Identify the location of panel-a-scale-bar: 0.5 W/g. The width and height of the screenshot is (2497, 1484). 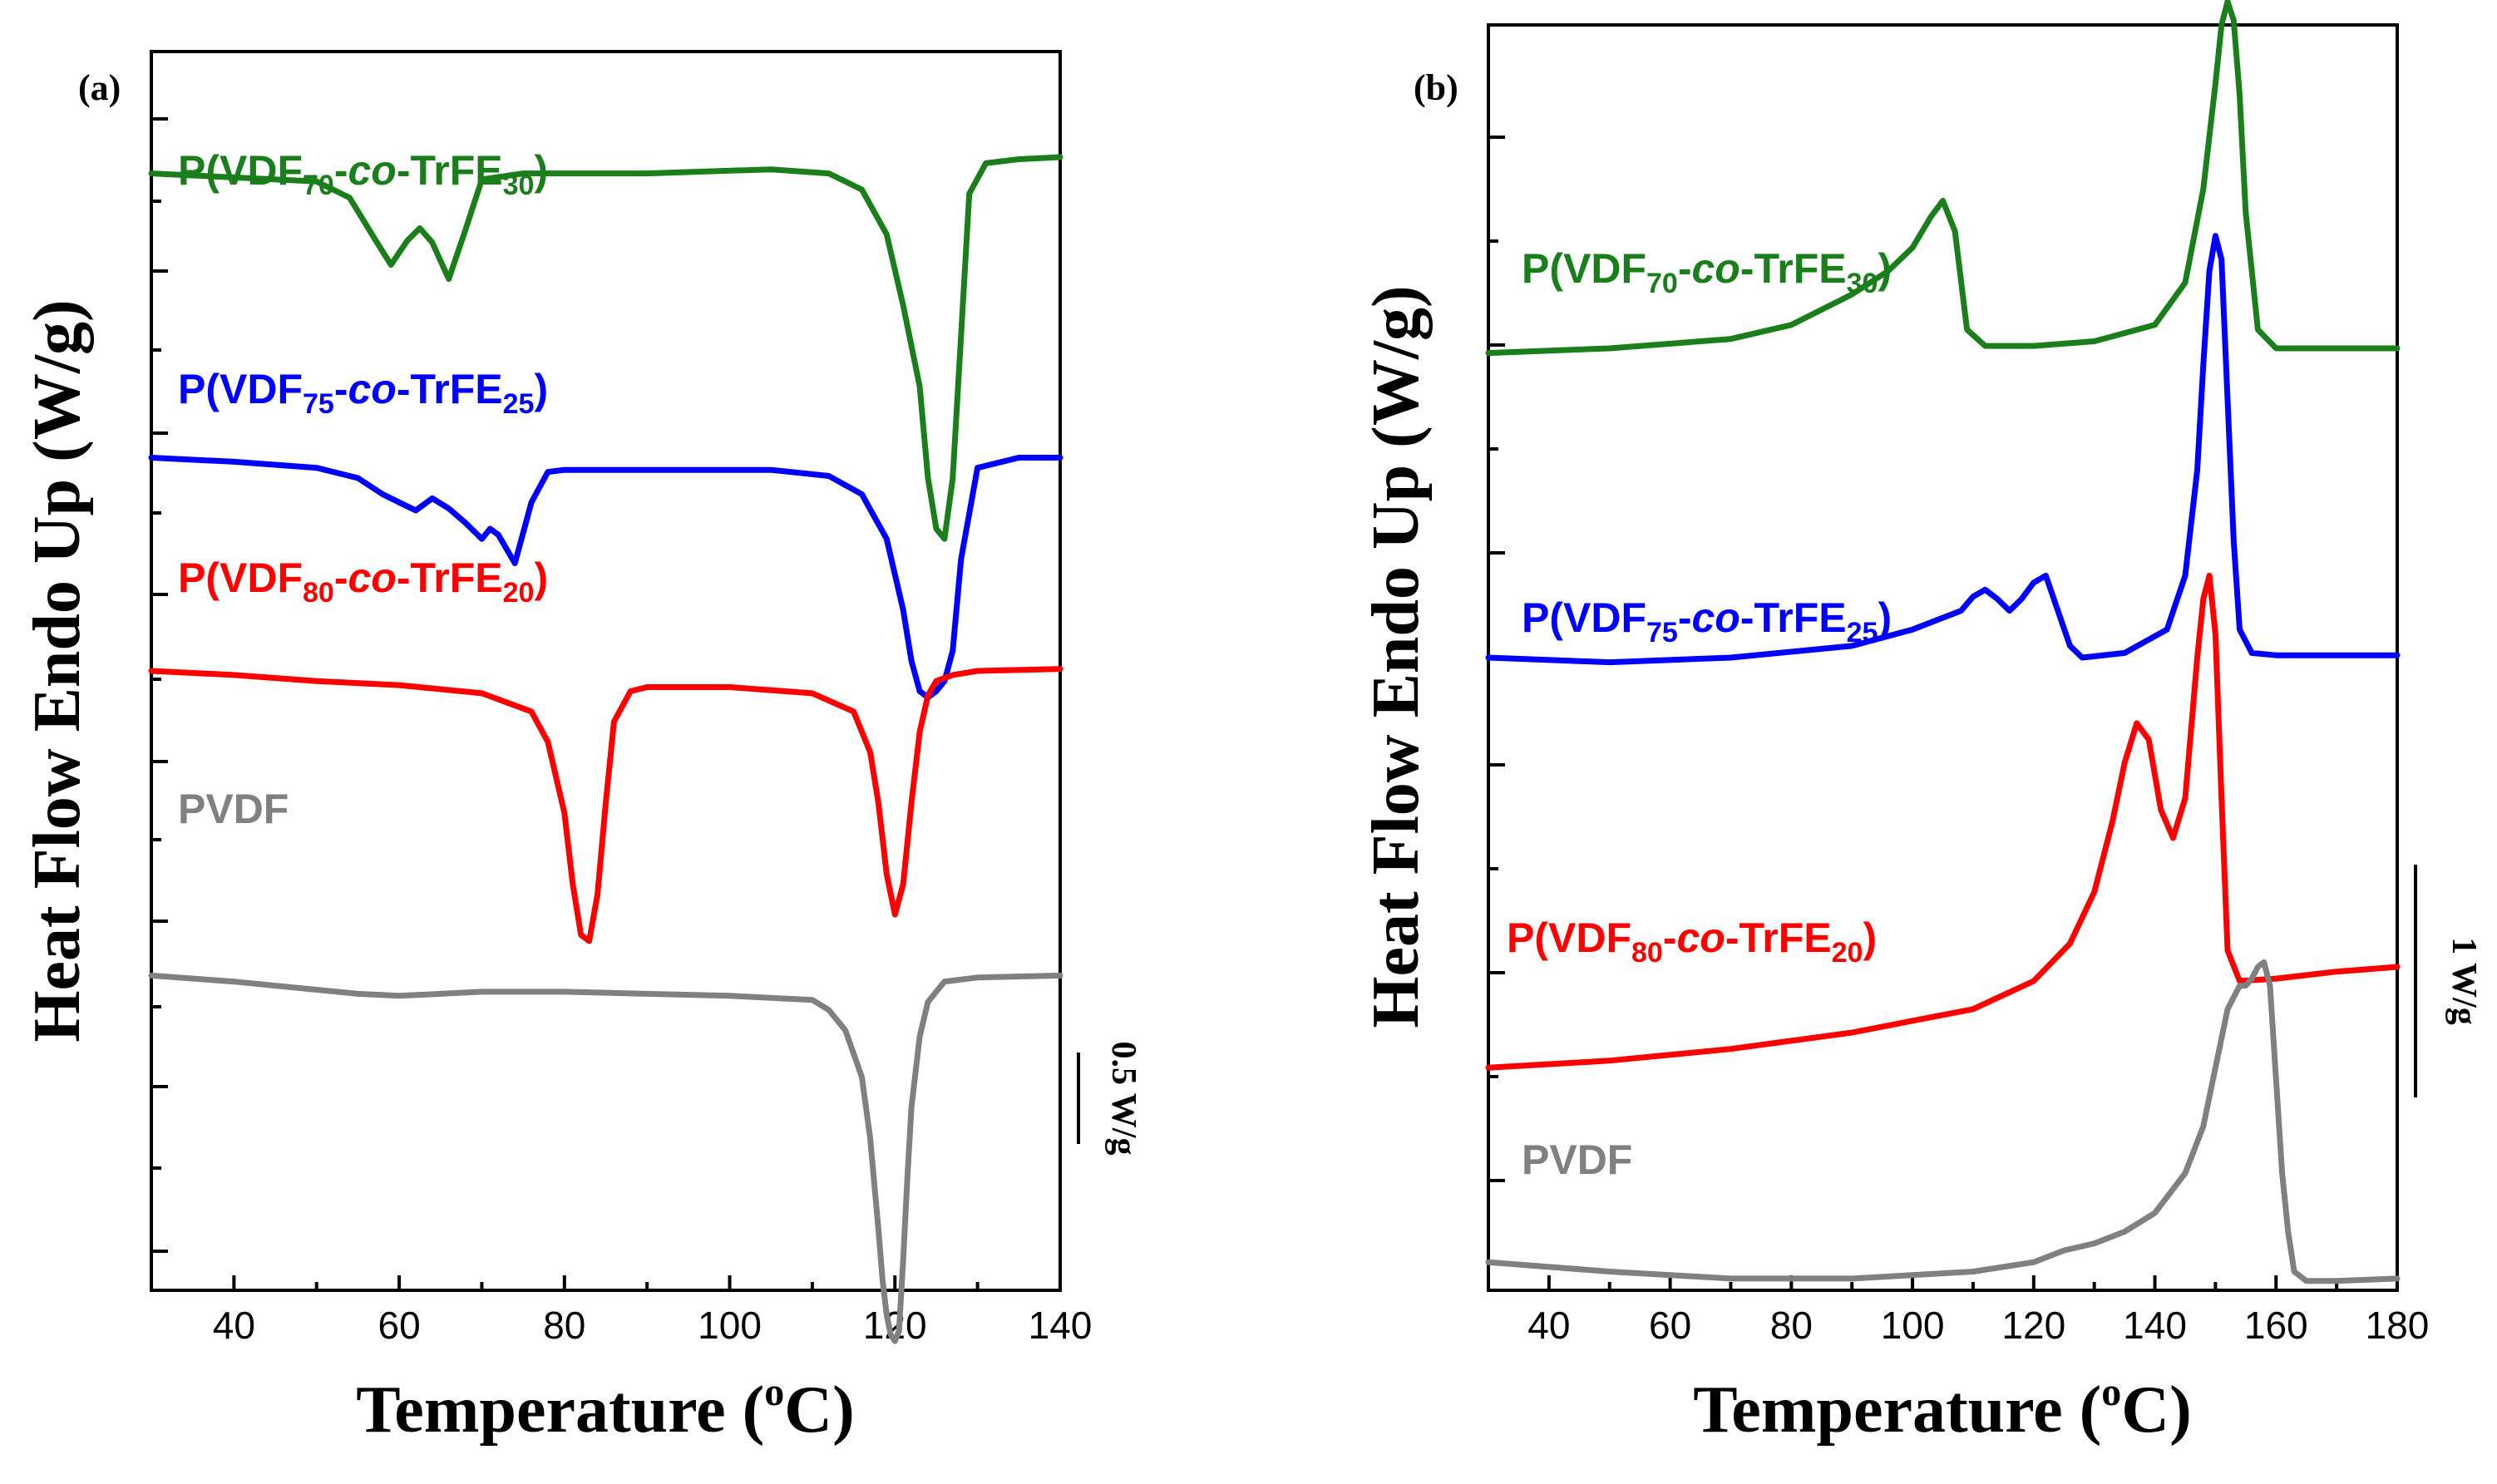
(1109, 1099).